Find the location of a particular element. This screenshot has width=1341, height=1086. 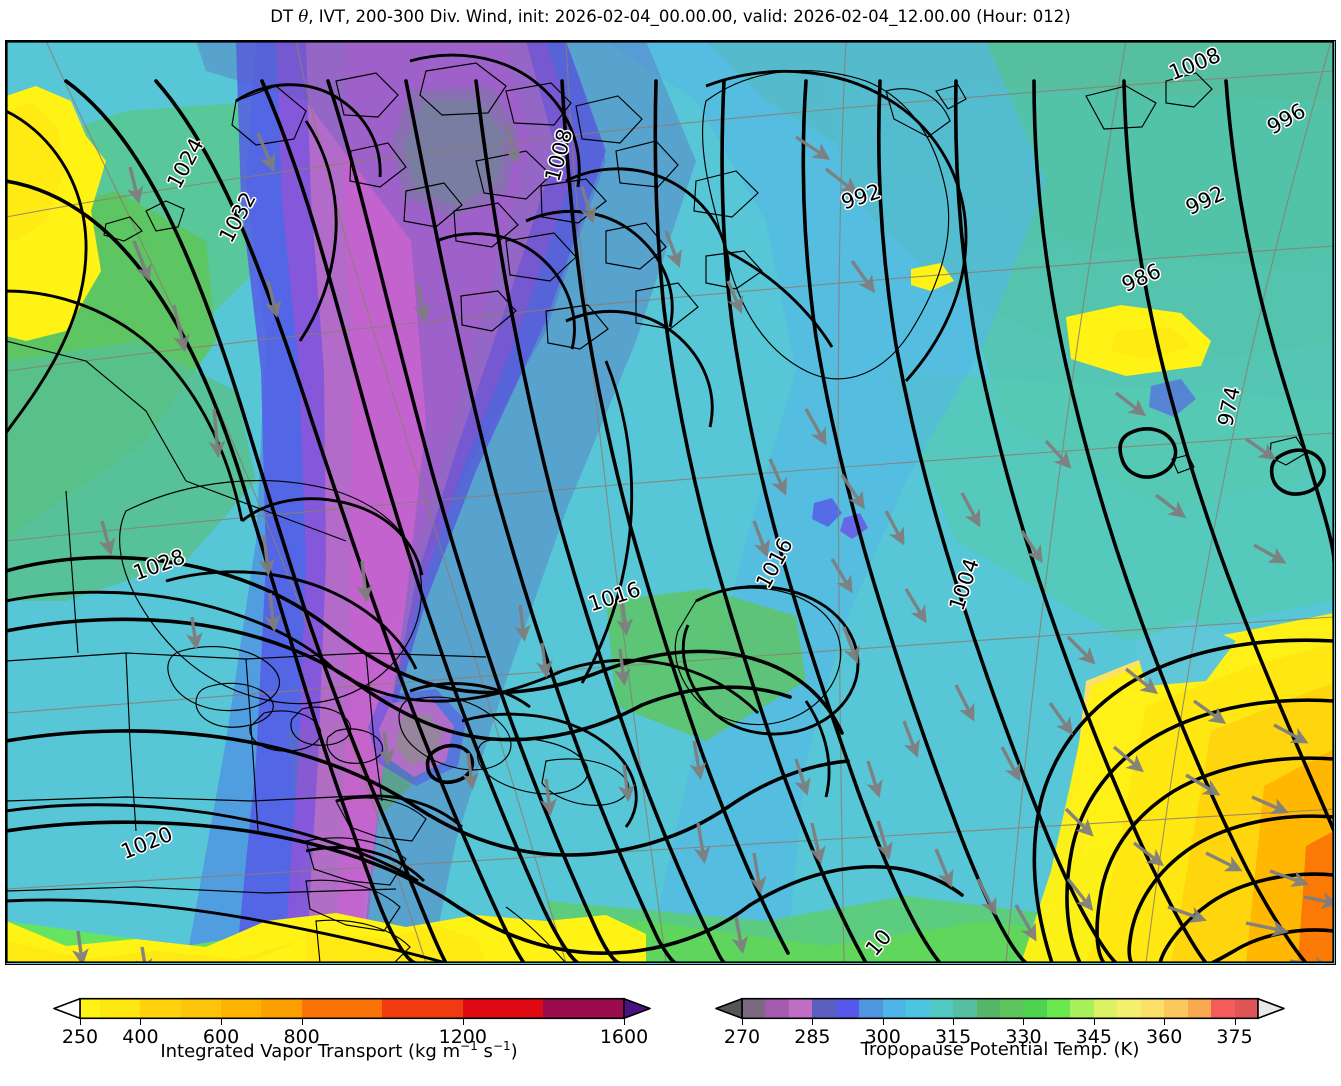

title-theta-symbol: θ is located at coordinates (303, 16).